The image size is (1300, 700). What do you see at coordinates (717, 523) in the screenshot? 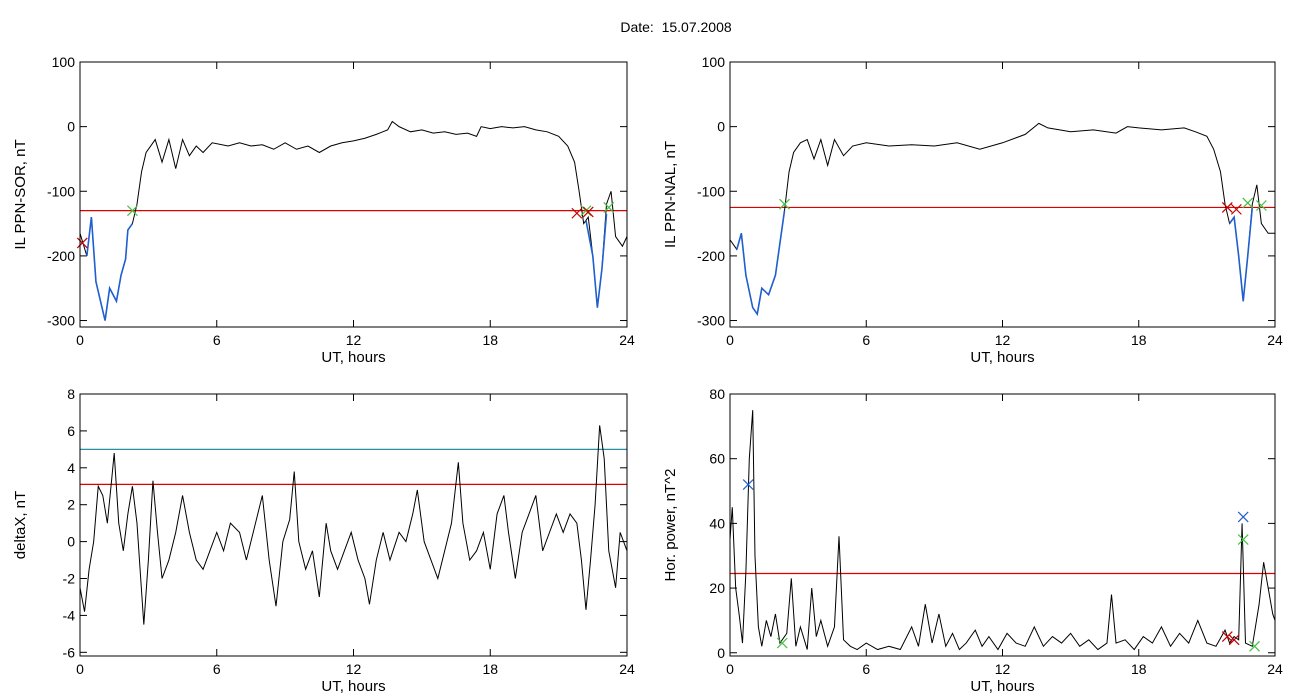
I see `y-tick-label: 40` at bounding box center [717, 523].